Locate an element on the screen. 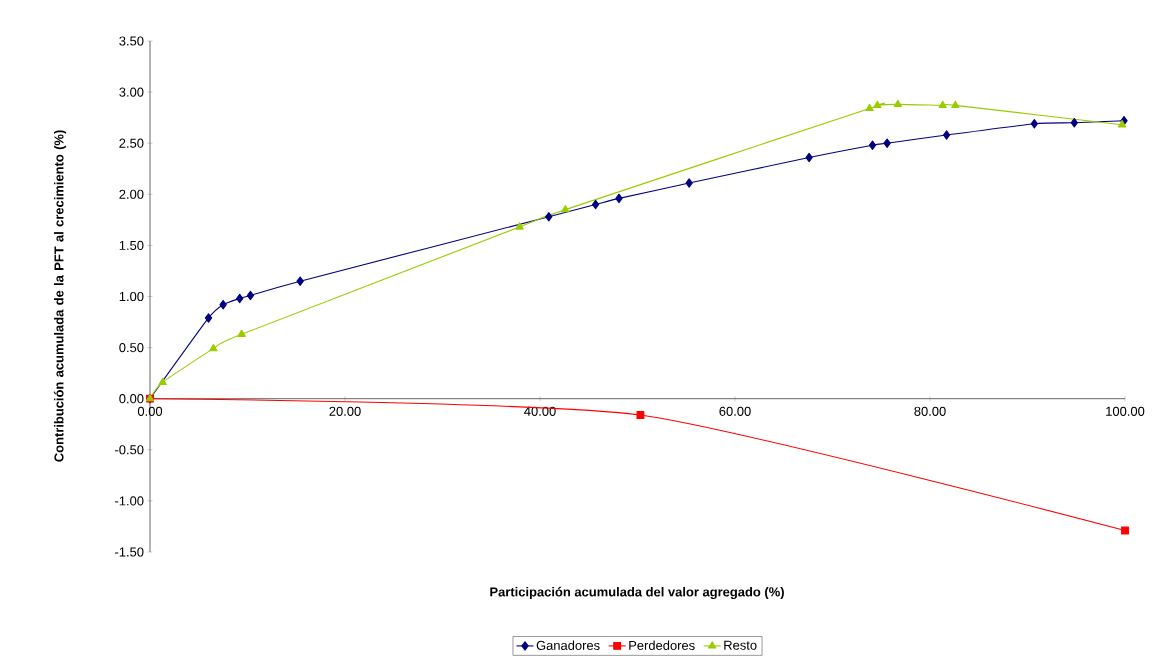  legend-label: Resto is located at coordinates (740, 645).